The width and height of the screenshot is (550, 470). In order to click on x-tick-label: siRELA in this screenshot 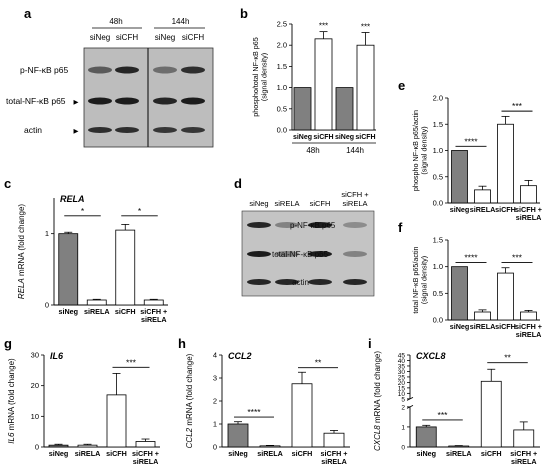, I will do `click(459, 453)`.